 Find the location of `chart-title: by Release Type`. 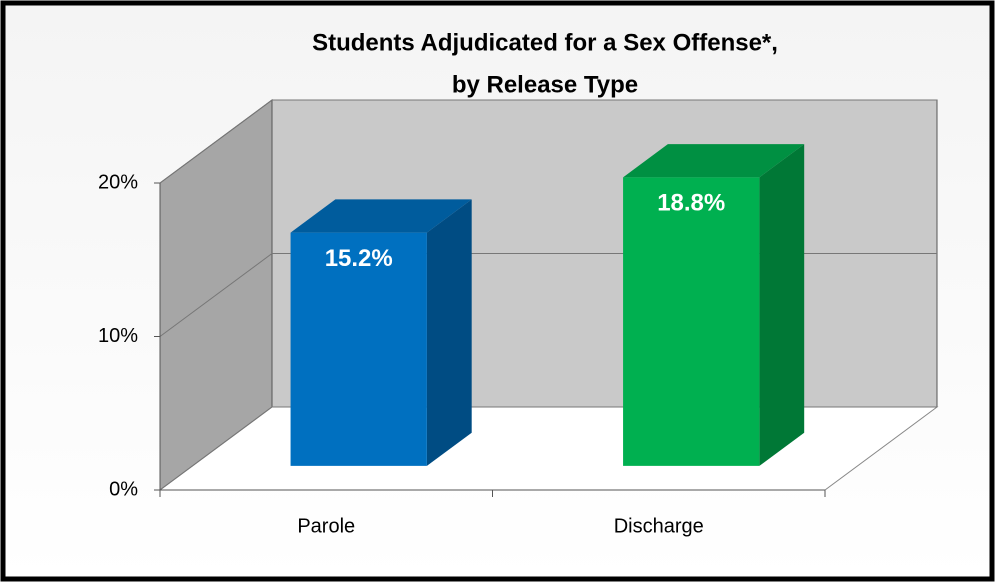

chart-title: by Release Type is located at coordinates (545, 84).